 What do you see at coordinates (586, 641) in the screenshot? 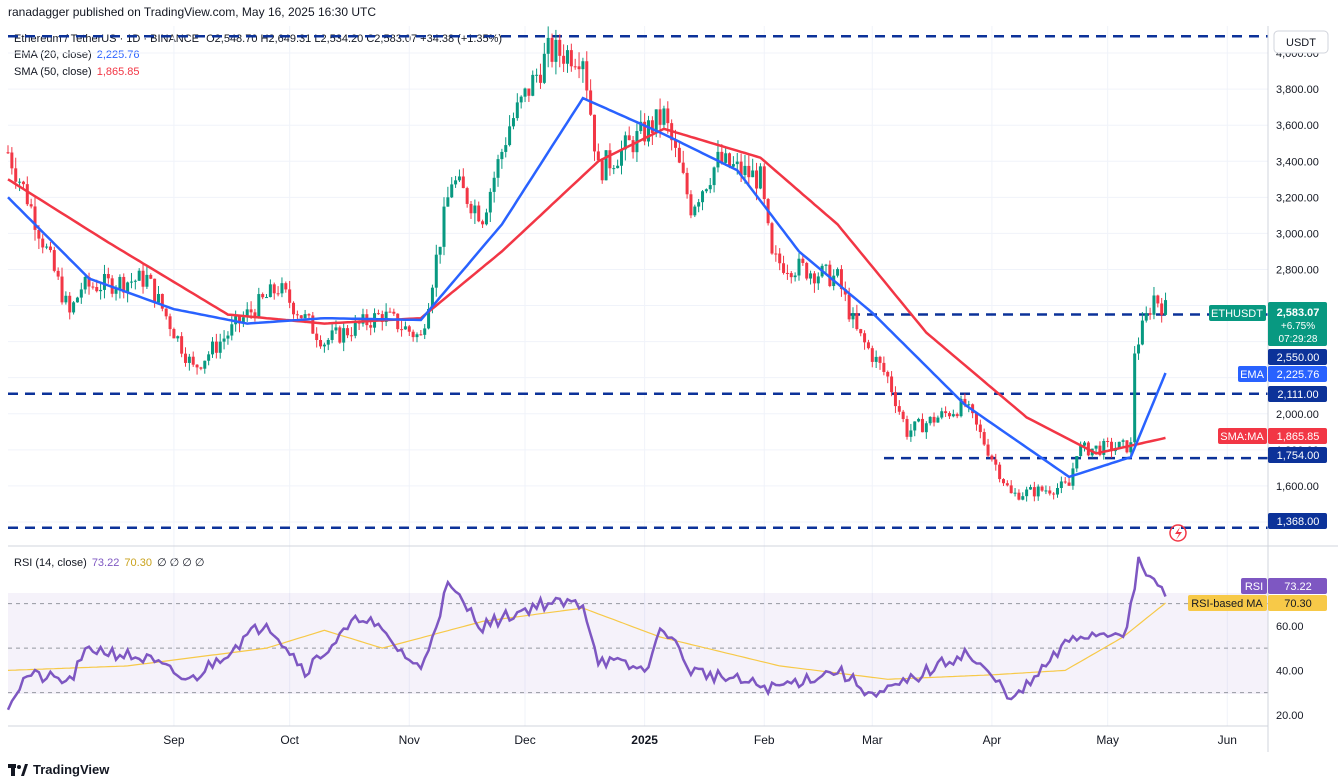
I see `rsi-ma-line` at bounding box center [586, 641].